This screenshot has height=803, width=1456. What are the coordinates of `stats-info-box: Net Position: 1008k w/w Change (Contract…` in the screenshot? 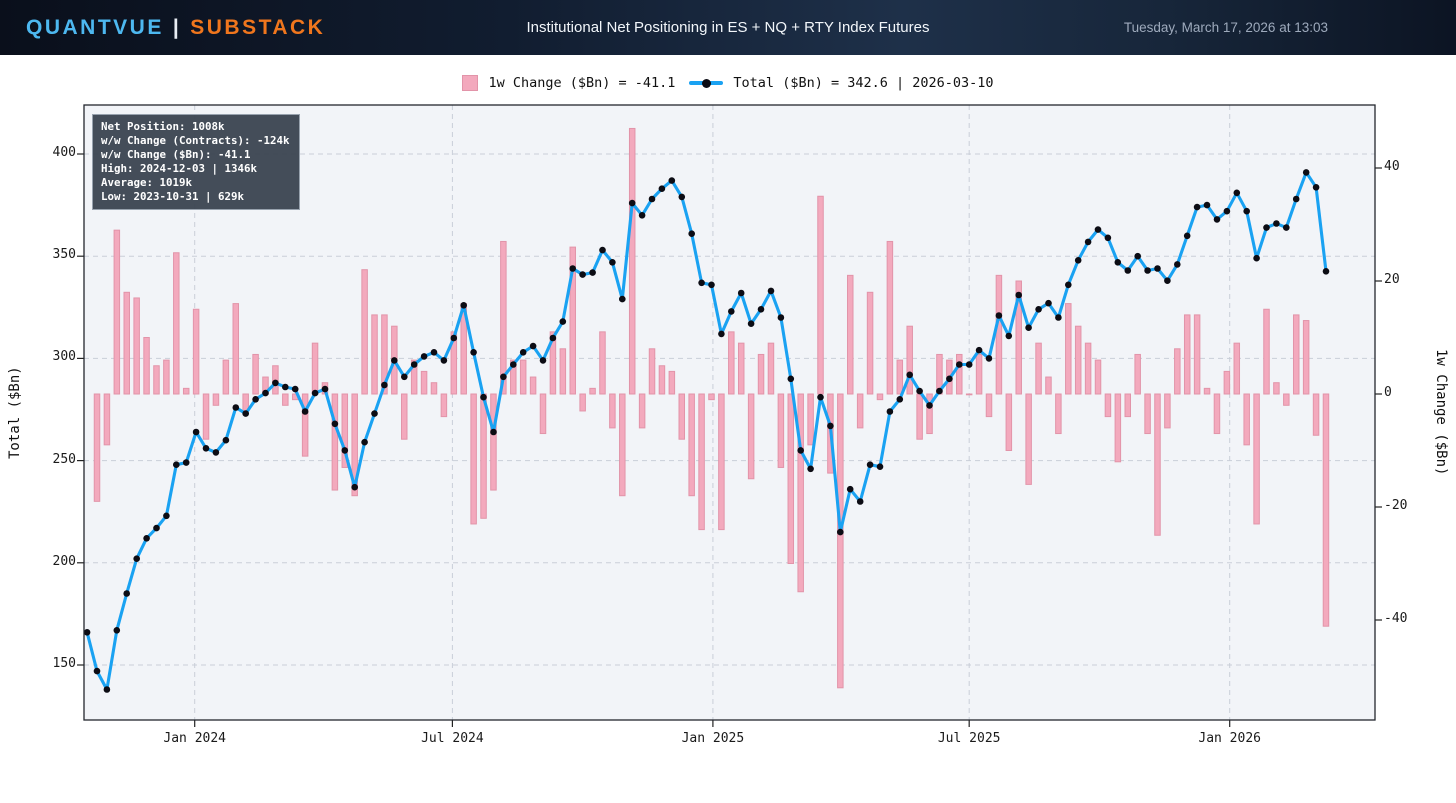 It's located at (196, 162).